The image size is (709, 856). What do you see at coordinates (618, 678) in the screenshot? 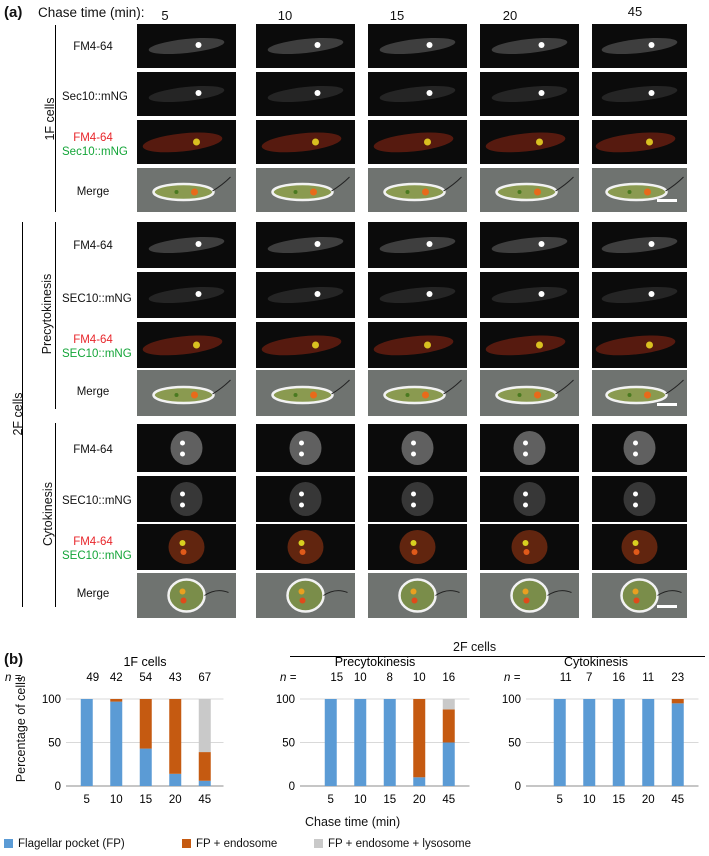
I see `chart-3-n-label: 16` at bounding box center [618, 678].